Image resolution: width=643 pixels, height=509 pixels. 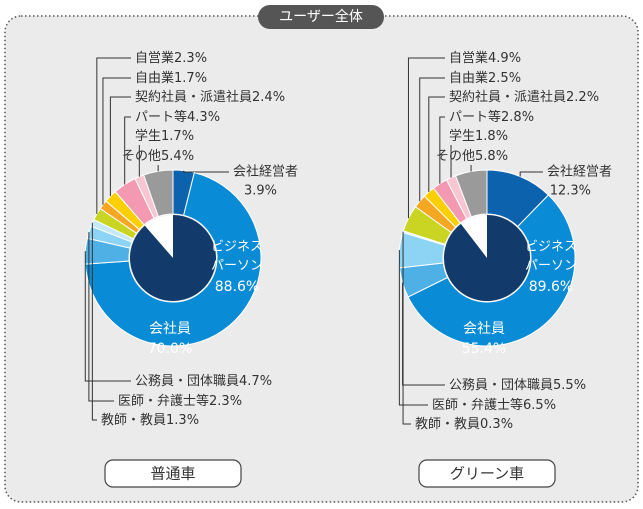 I want to click on segment-label: 学生1.7%, so click(x=164, y=136).